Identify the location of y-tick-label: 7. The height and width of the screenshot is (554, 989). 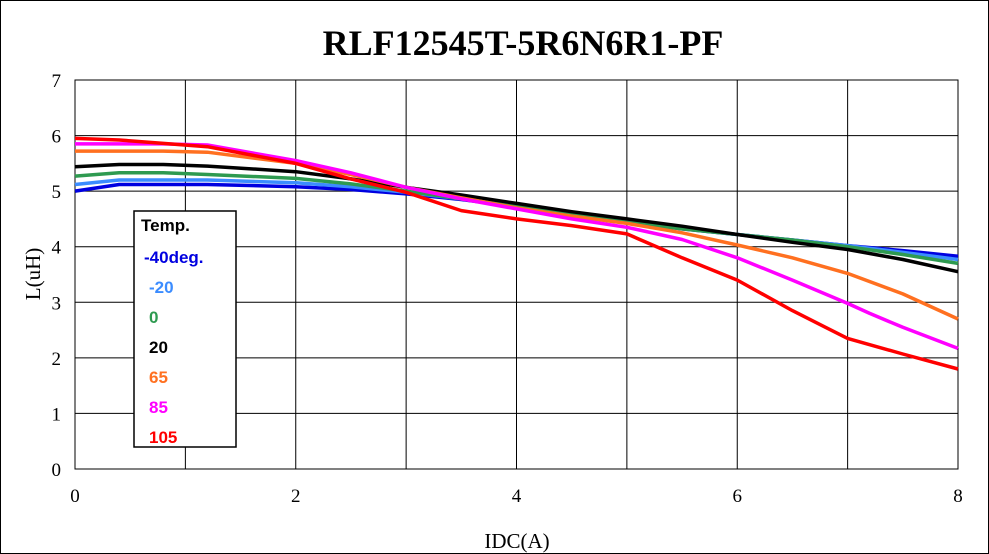
(57, 81).